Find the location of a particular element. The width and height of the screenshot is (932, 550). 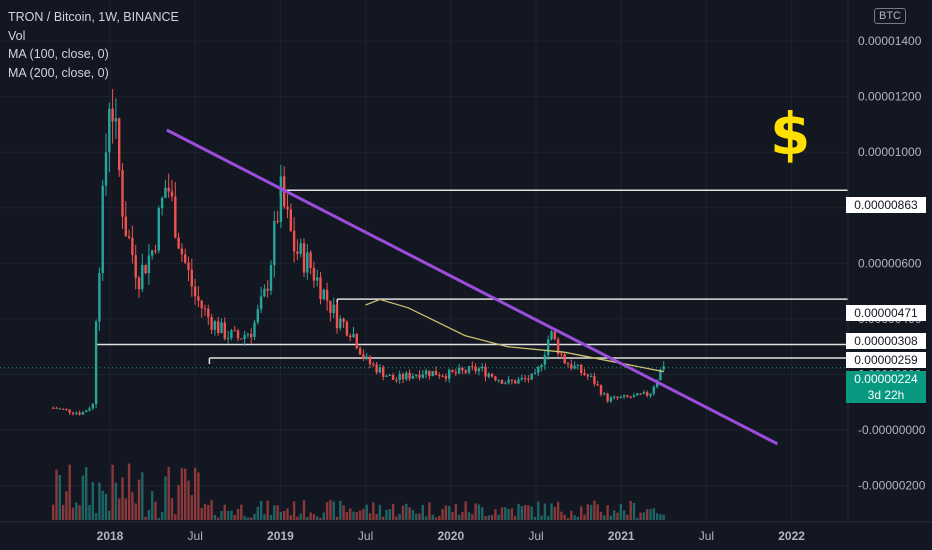

dollar-annotation: $ is located at coordinates (790, 134).